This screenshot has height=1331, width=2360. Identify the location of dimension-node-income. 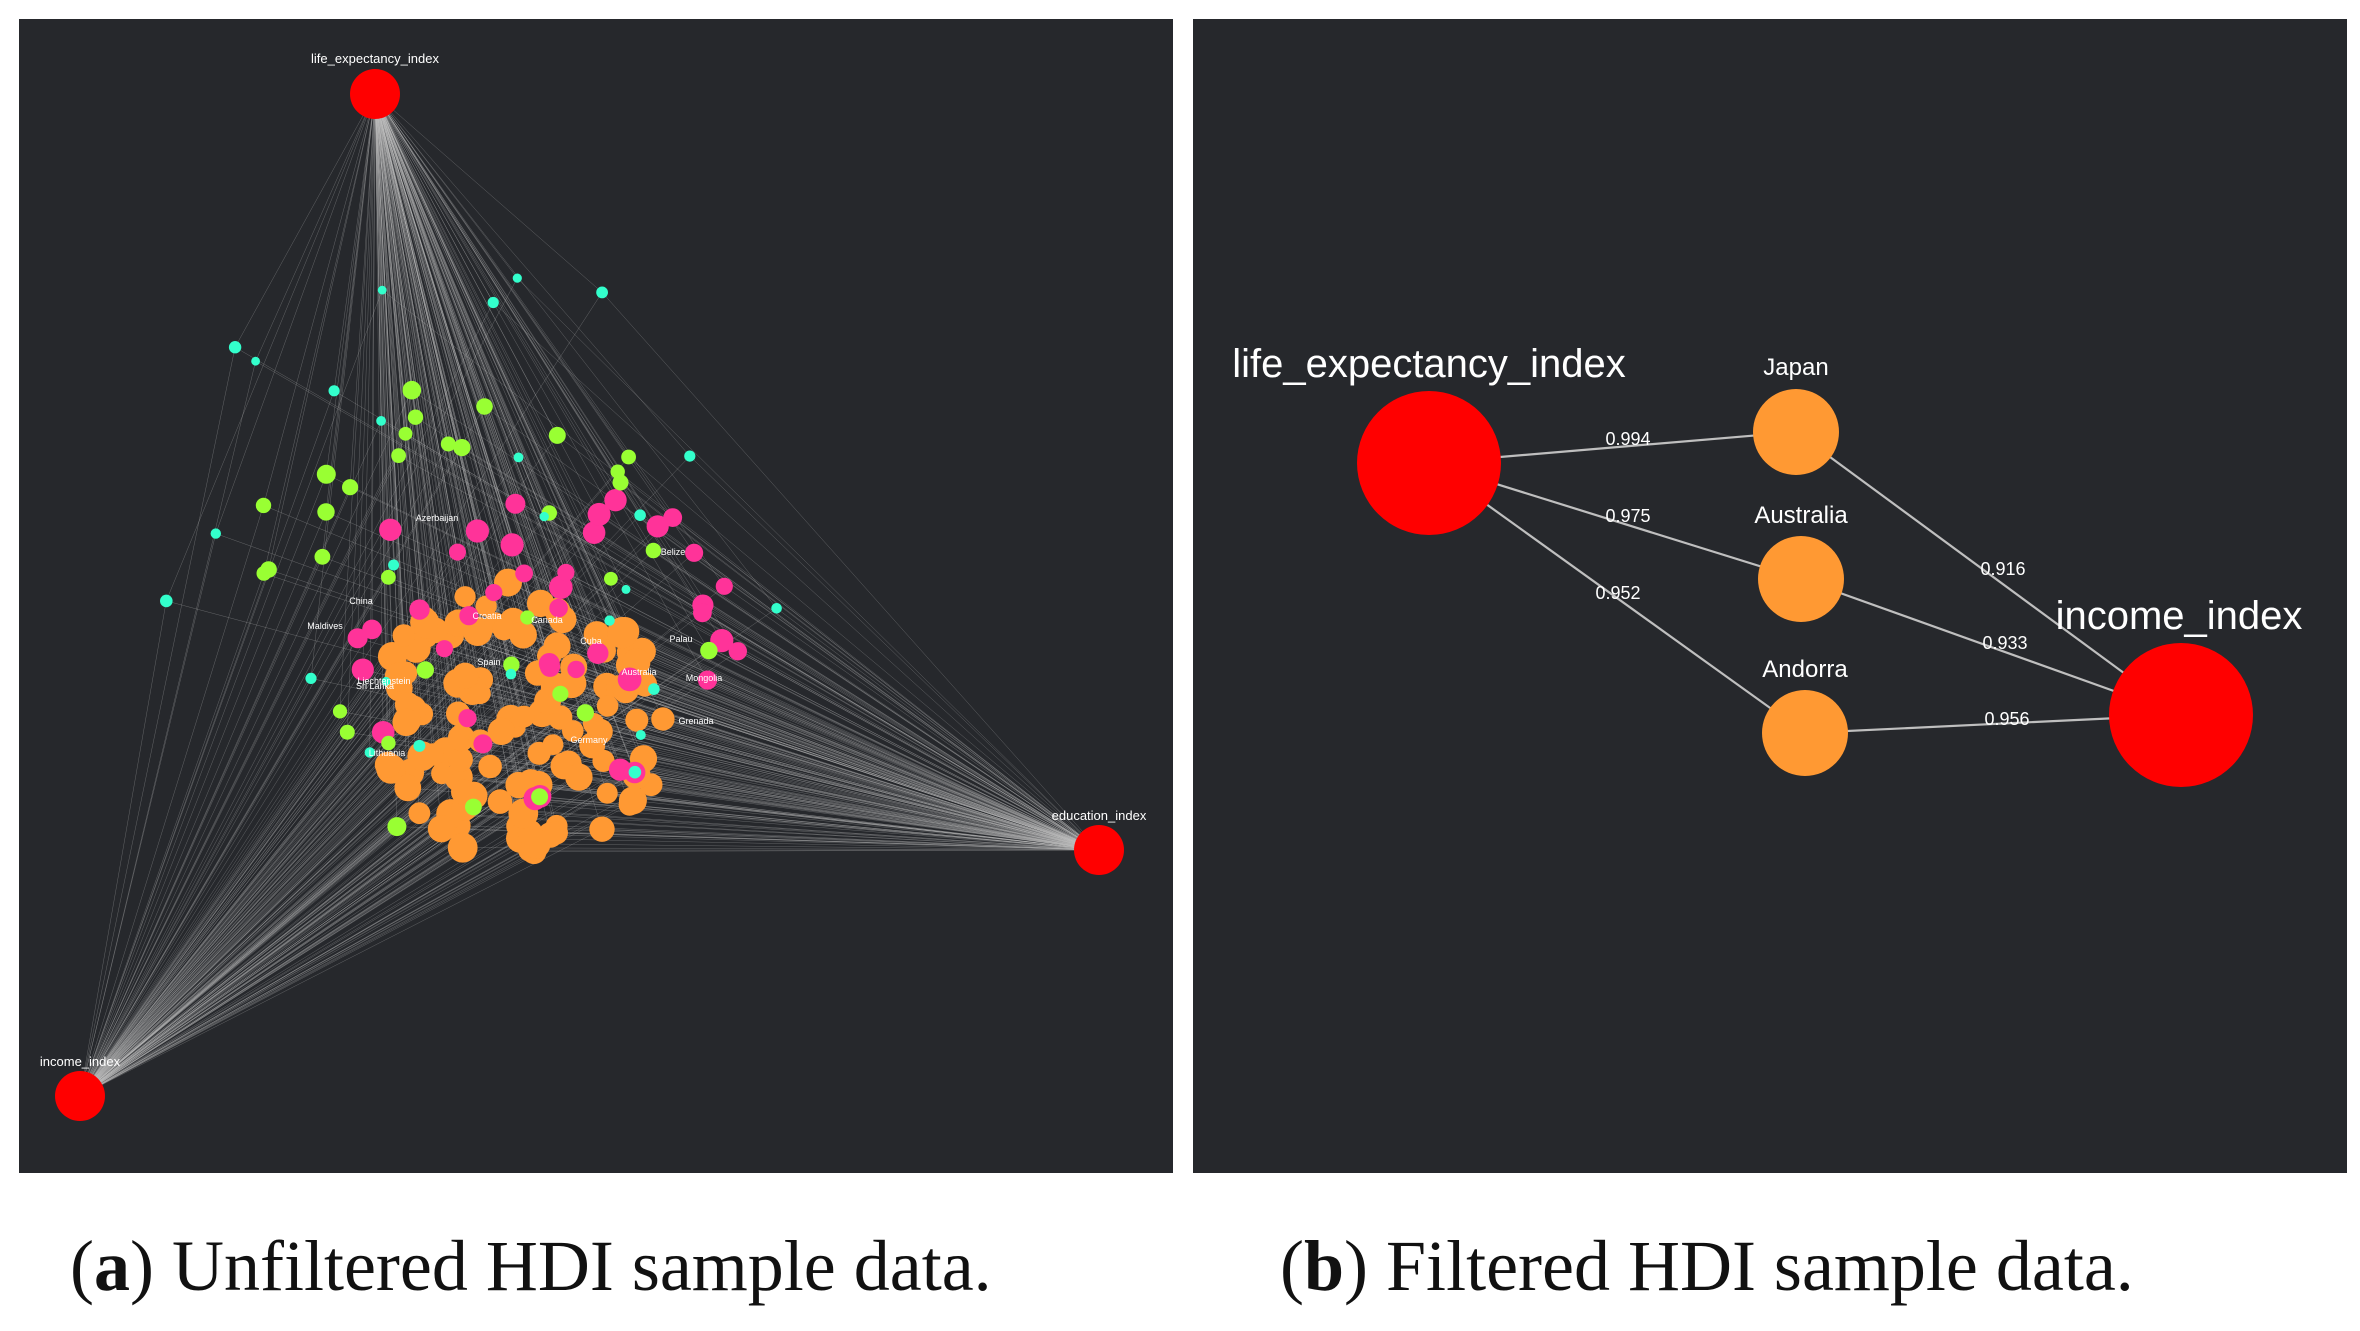
(80, 1096).